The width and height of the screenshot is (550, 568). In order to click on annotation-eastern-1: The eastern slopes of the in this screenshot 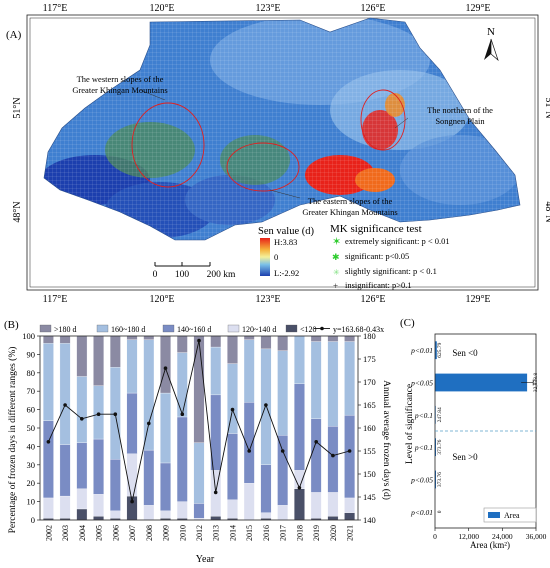, I will do `click(350, 201)`.